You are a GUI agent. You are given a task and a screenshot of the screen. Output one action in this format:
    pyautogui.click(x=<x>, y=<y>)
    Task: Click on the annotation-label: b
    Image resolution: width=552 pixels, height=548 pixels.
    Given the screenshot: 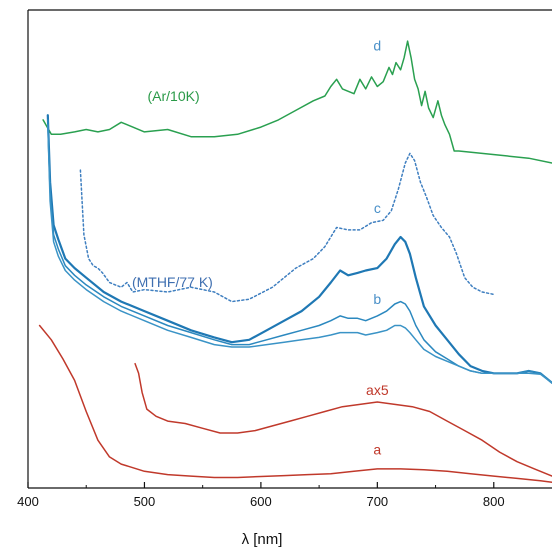 What is the action you would take?
    pyautogui.click(x=377, y=299)
    